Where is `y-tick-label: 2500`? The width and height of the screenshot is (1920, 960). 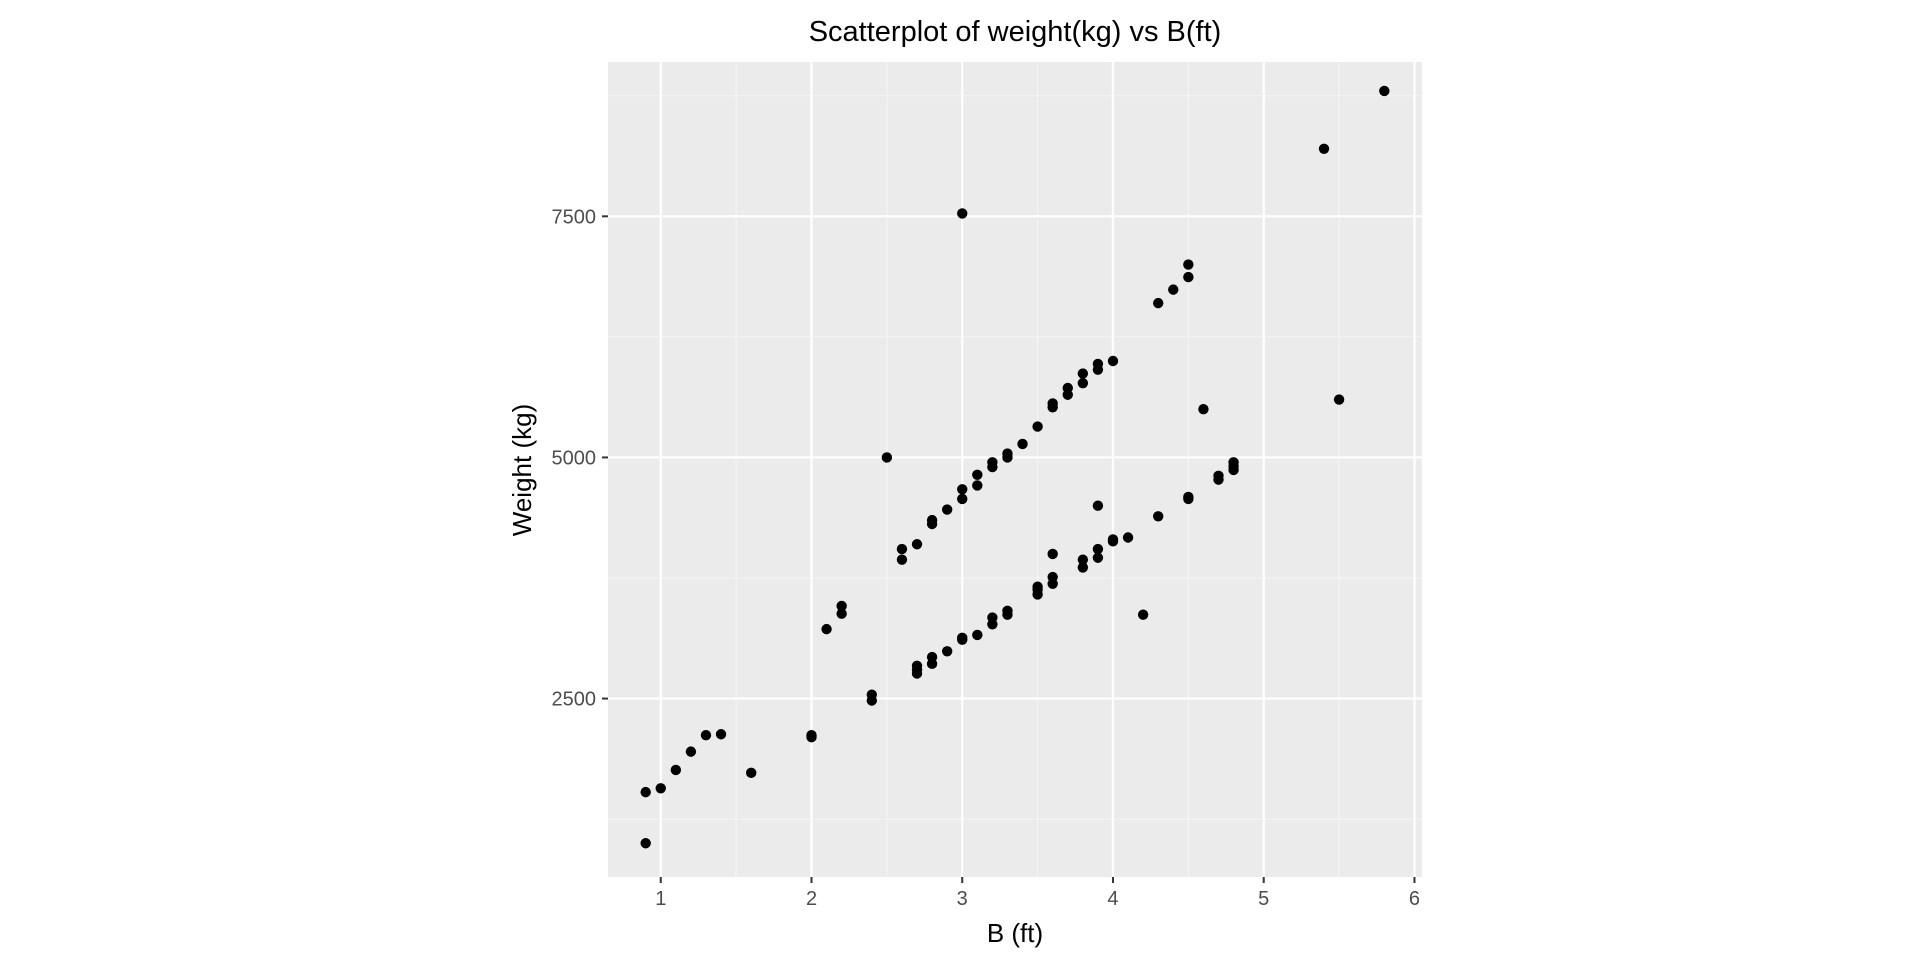
y-tick-label: 2500 is located at coordinates (574, 700).